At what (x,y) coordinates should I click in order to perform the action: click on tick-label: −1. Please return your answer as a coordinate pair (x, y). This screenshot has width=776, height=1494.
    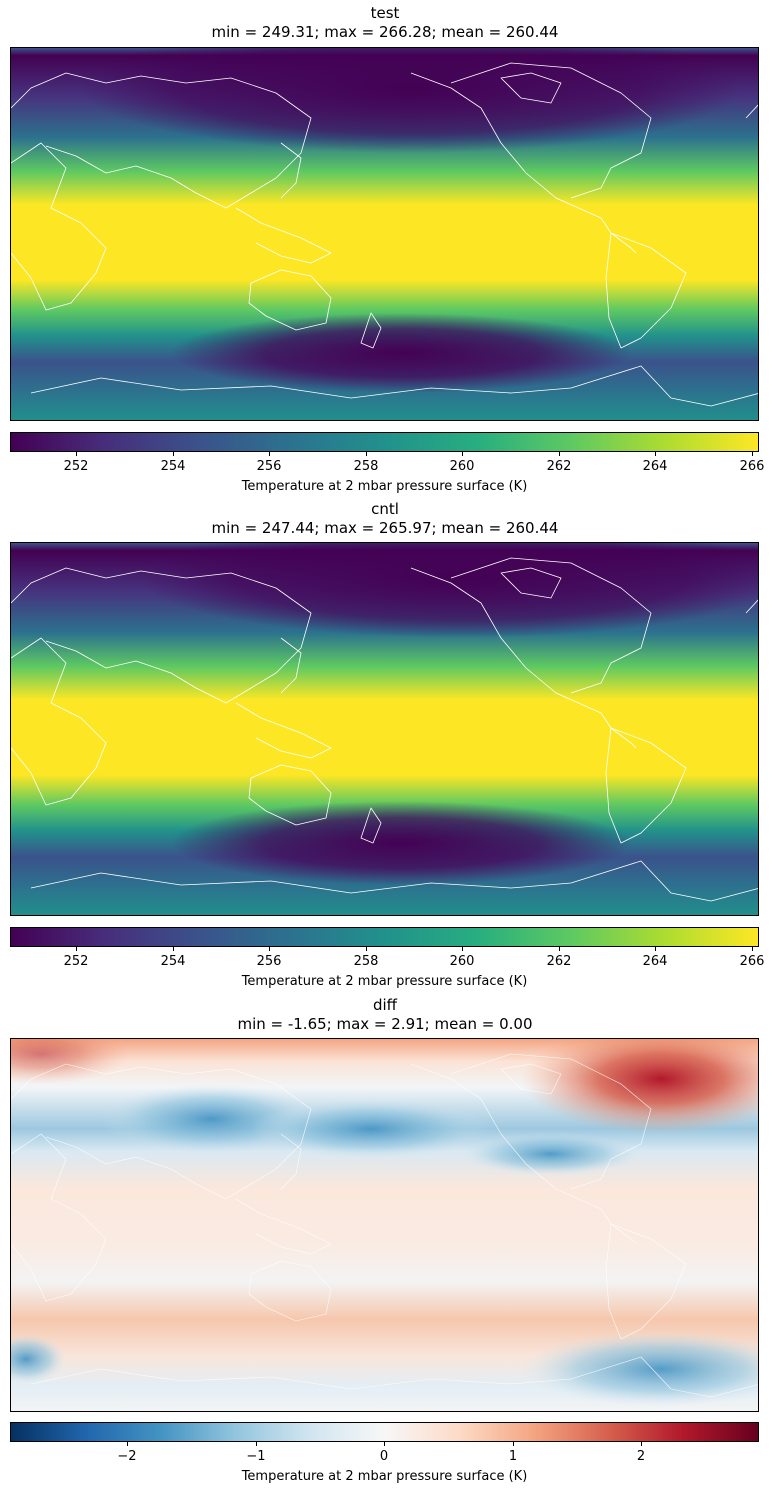
    Looking at the image, I should click on (256, 1456).